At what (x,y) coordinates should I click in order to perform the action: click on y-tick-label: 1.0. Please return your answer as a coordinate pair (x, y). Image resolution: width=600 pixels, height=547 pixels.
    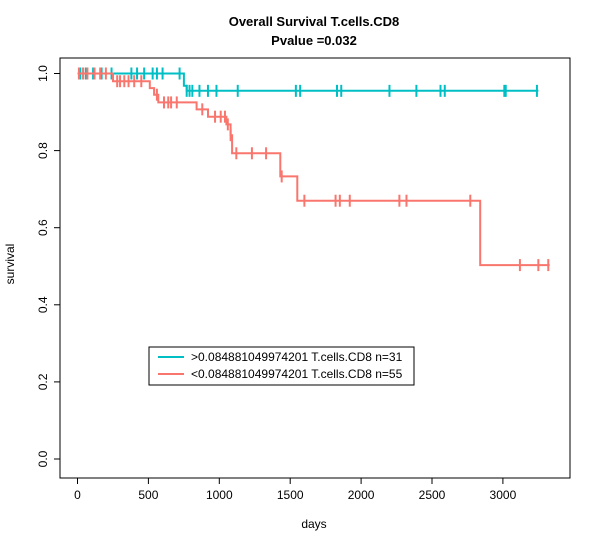
    Looking at the image, I should click on (43, 73).